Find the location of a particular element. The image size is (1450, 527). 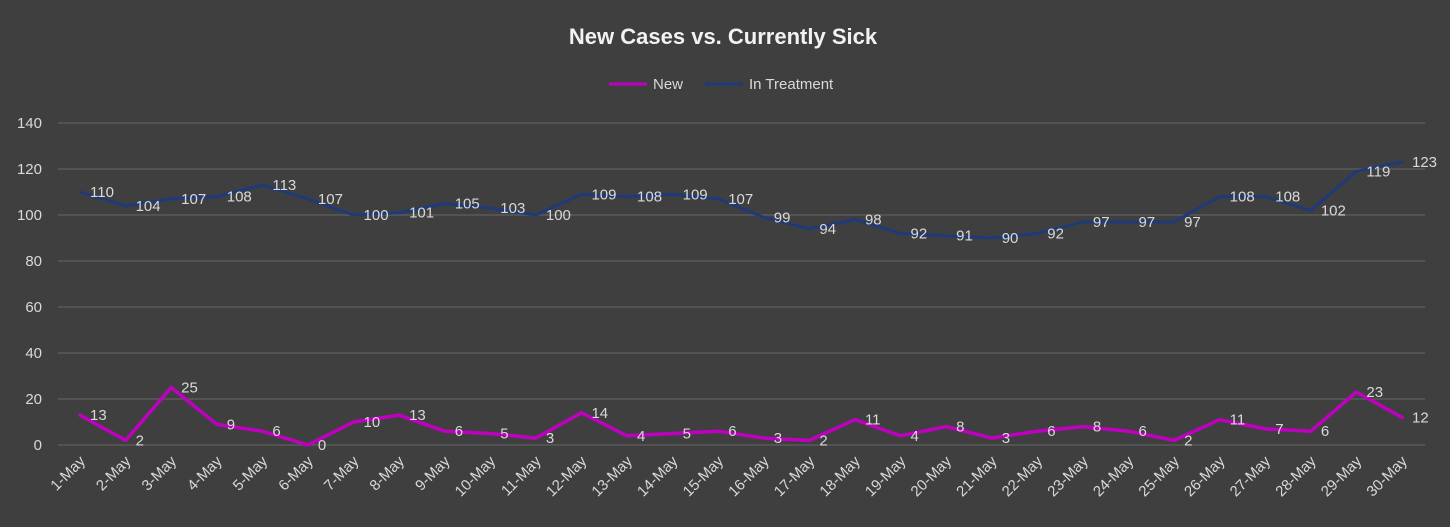

x-tick-label: 2-May is located at coordinates (114, 473).